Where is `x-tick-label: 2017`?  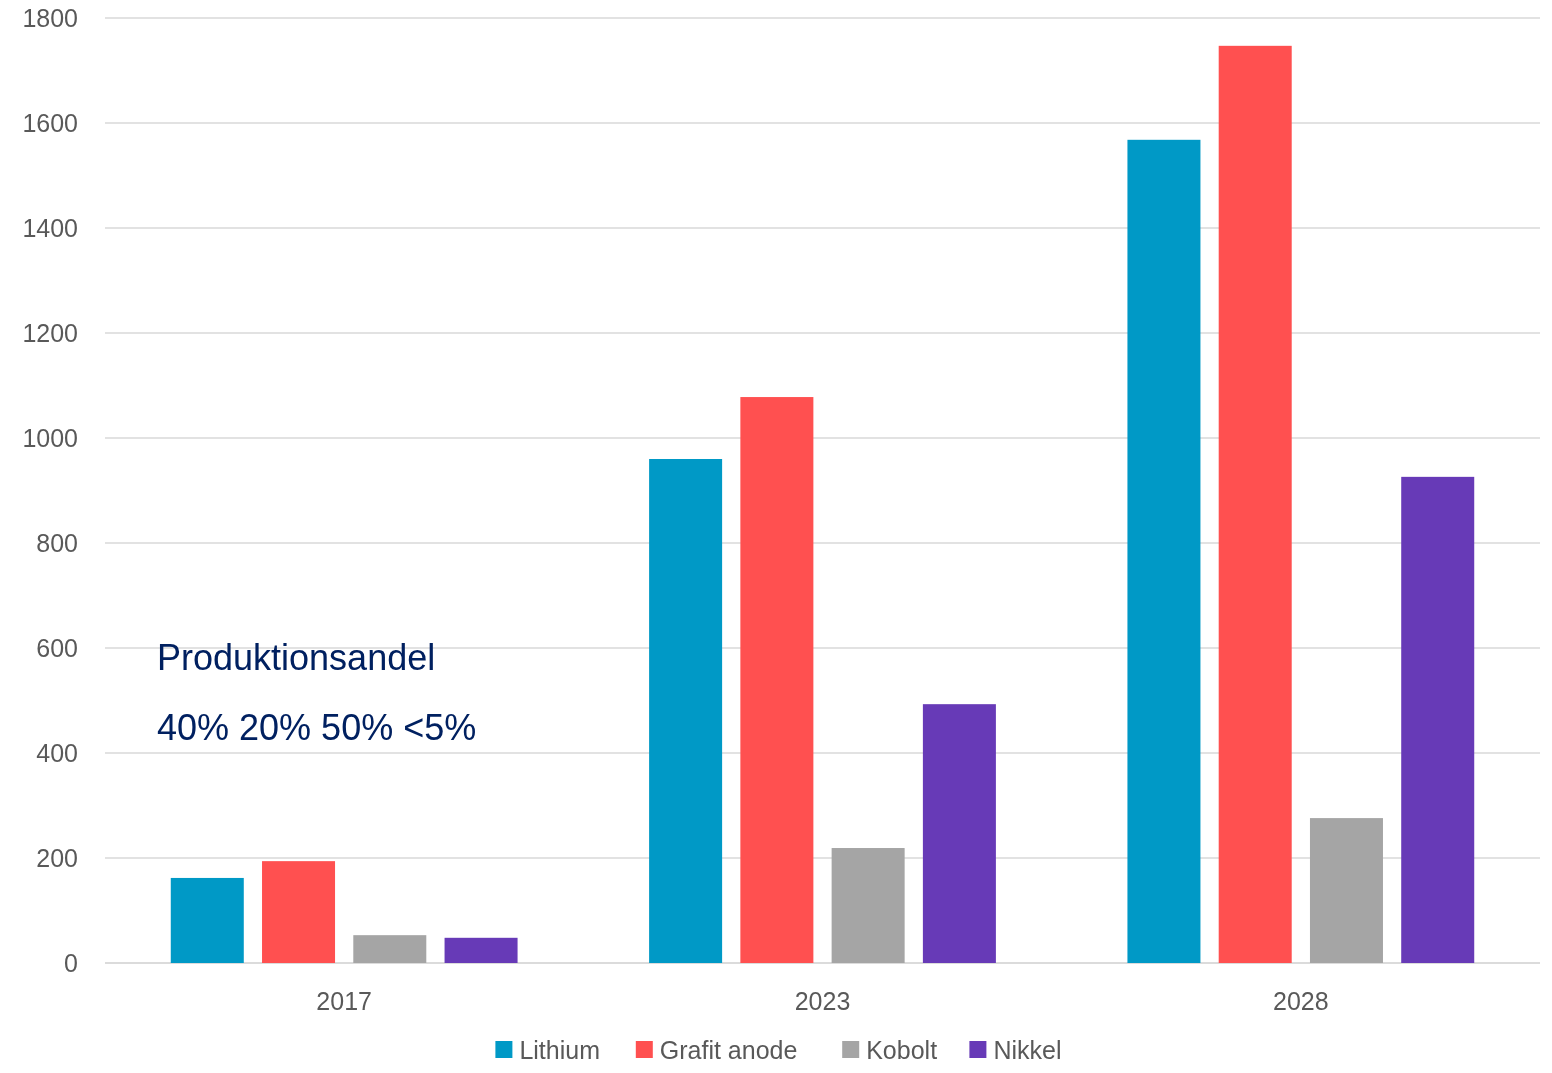
x-tick-label: 2017 is located at coordinates (344, 1001).